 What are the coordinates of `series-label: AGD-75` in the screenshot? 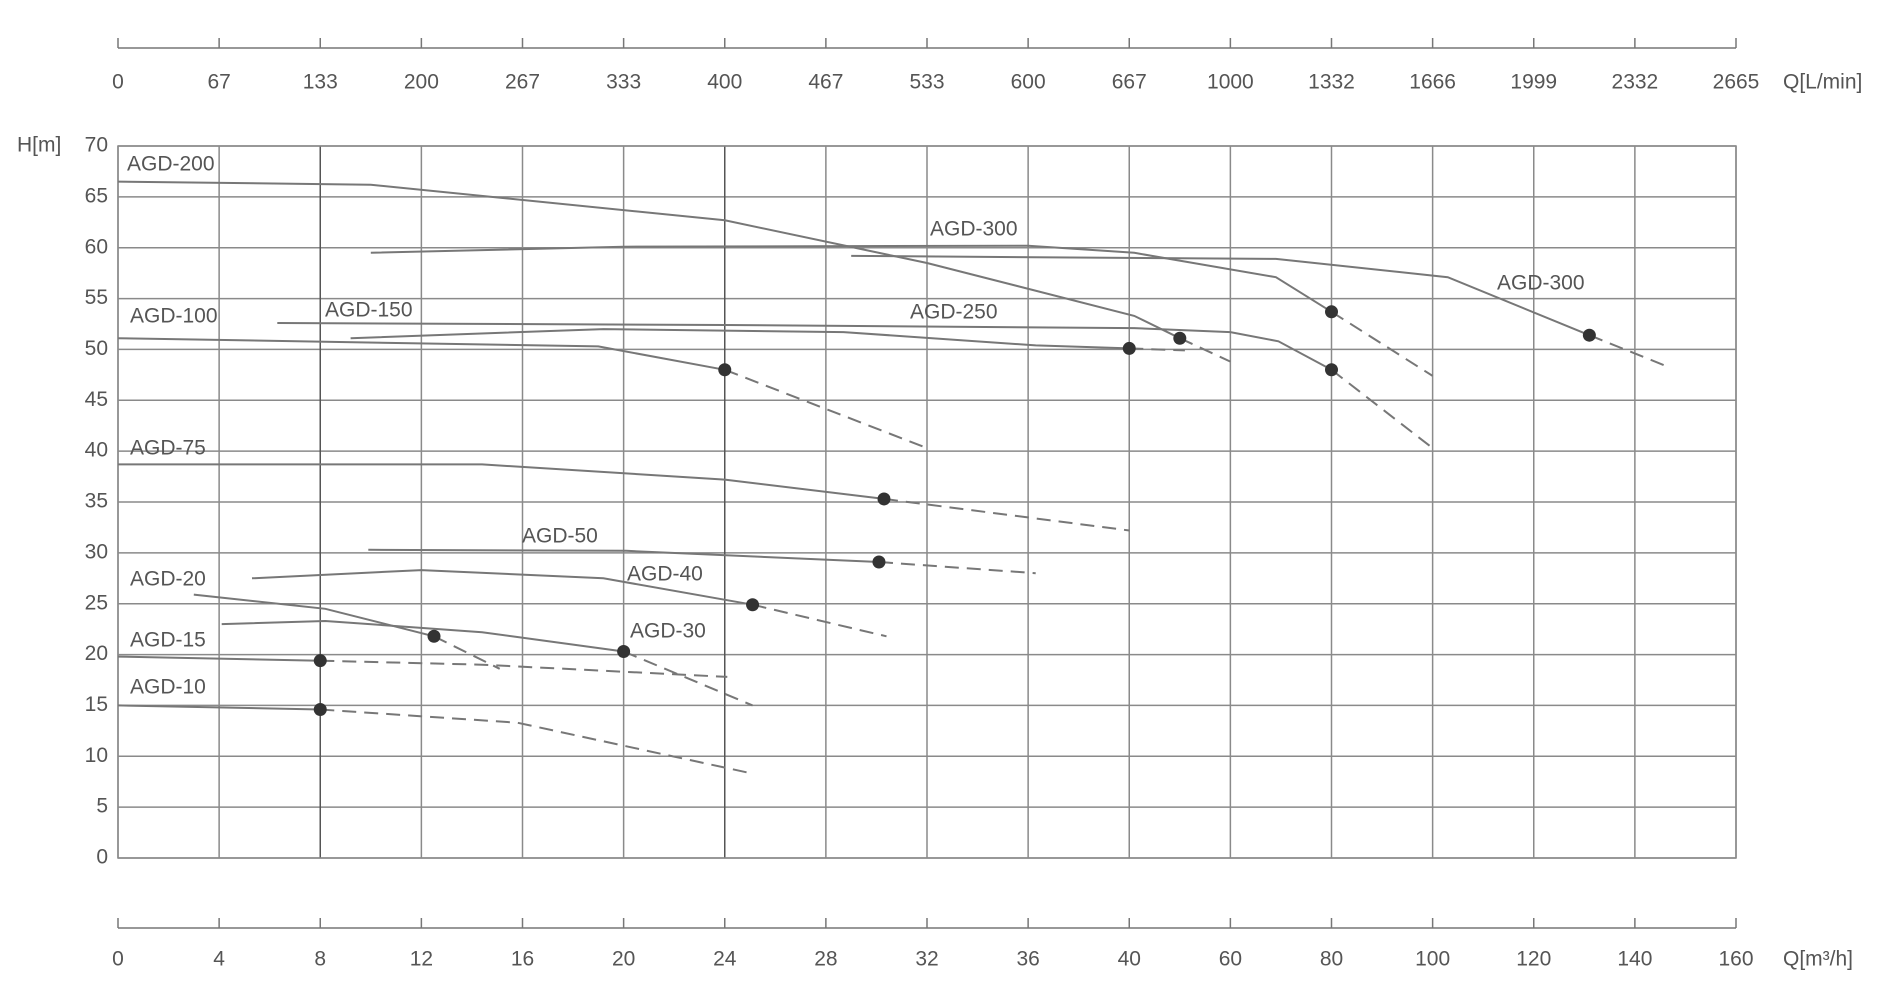 It's located at (168, 448).